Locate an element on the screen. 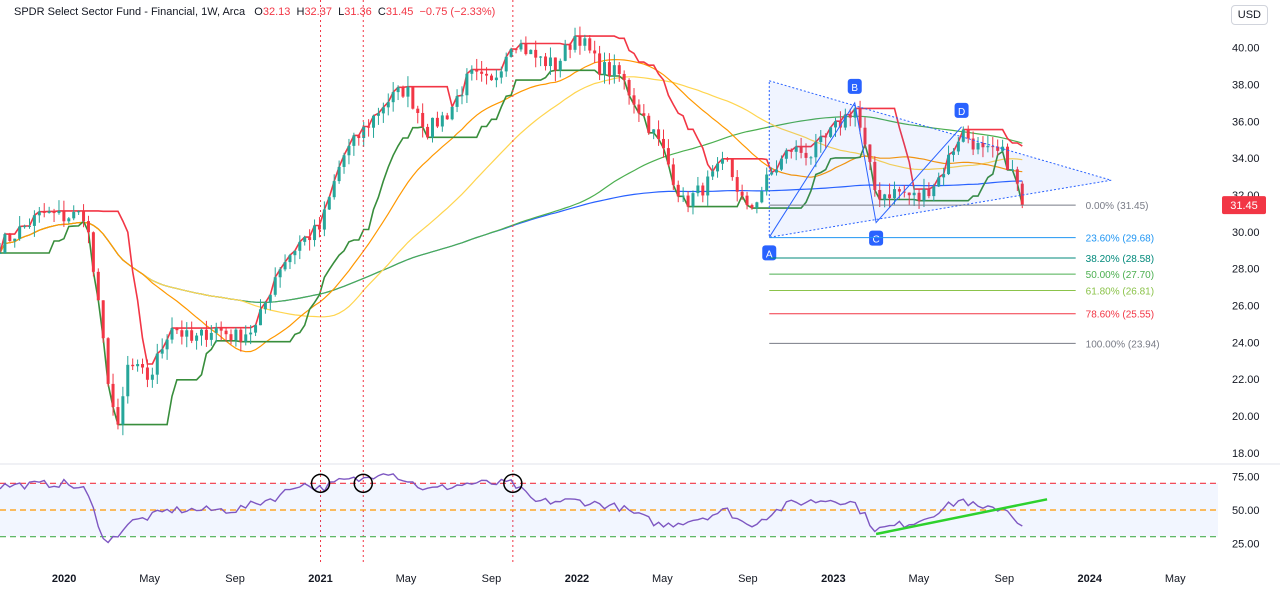 The width and height of the screenshot is (1280, 599). last-price-tag is located at coordinates (1244, 205).